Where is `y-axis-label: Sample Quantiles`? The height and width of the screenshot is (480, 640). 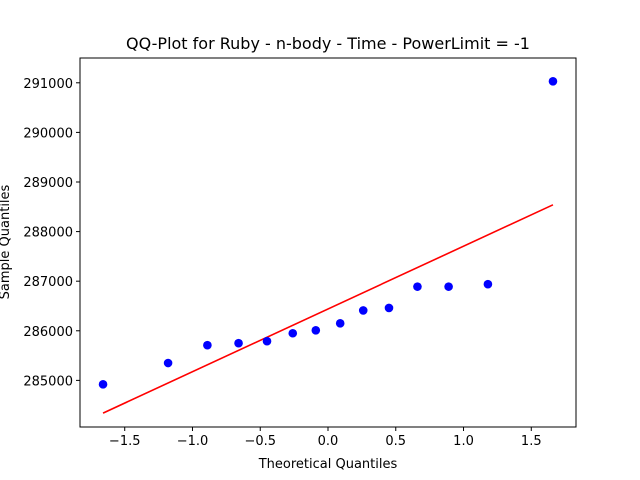 y-axis-label: Sample Quantiles is located at coordinates (6, 241).